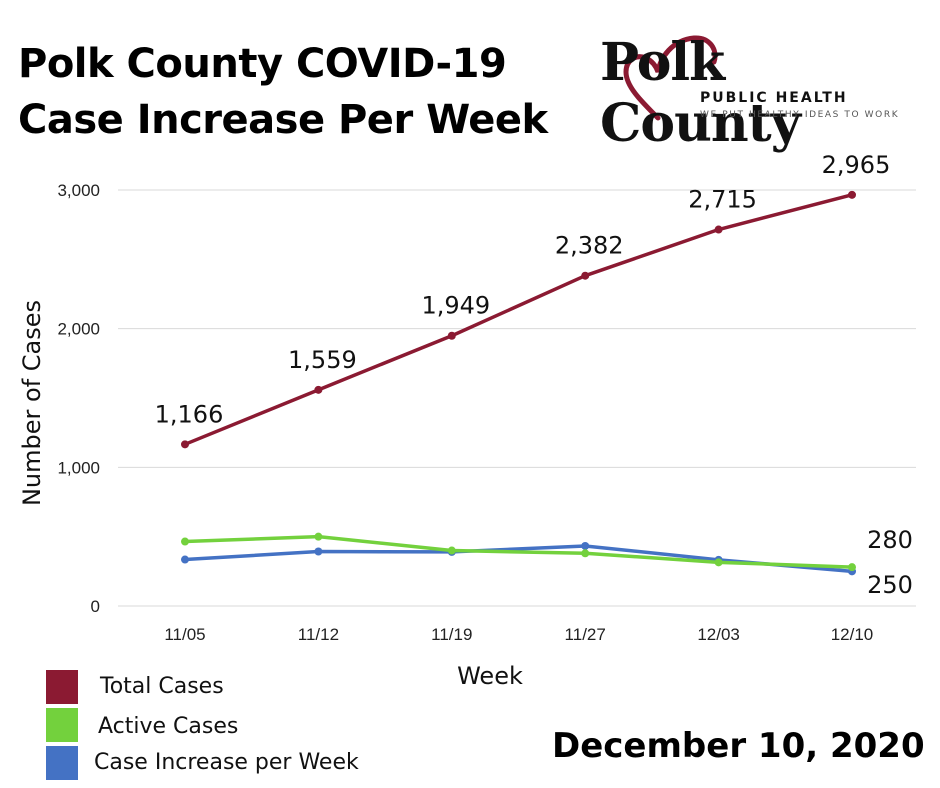 The height and width of the screenshot is (788, 940). What do you see at coordinates (189, 414) in the screenshot?
I see `data-label-total: 1,166` at bounding box center [189, 414].